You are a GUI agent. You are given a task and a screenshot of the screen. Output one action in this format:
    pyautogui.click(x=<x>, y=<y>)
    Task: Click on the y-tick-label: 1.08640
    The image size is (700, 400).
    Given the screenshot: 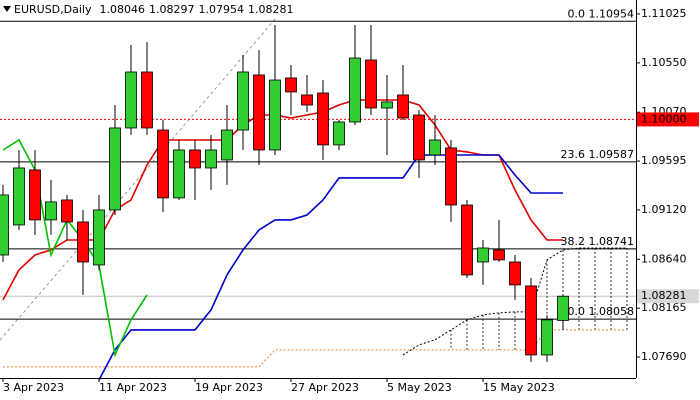 What is the action you would take?
    pyautogui.click(x=664, y=258)
    